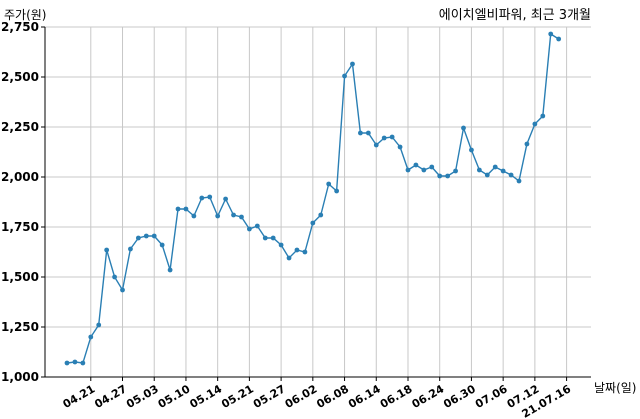  I want to click on x-tick-label: 06.18, so click(396, 396).